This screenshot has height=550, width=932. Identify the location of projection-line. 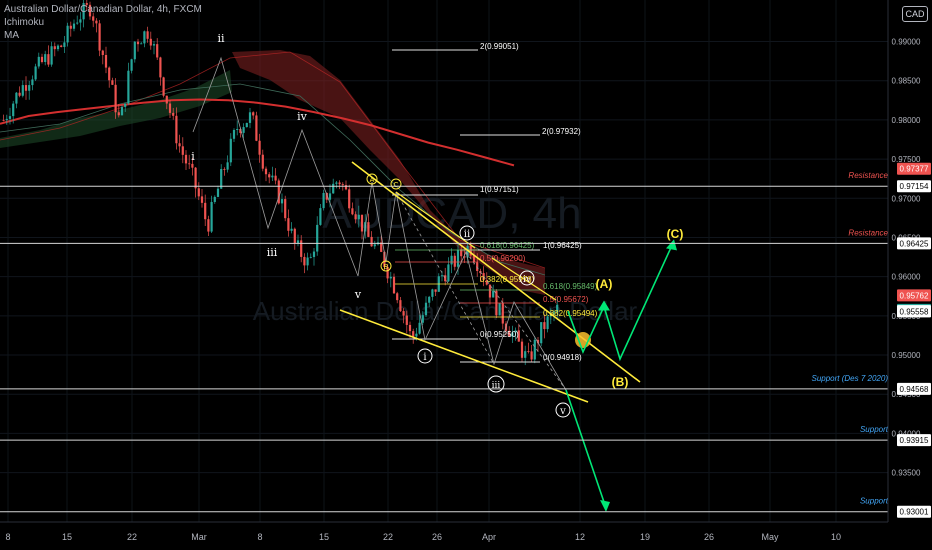
(586, 449).